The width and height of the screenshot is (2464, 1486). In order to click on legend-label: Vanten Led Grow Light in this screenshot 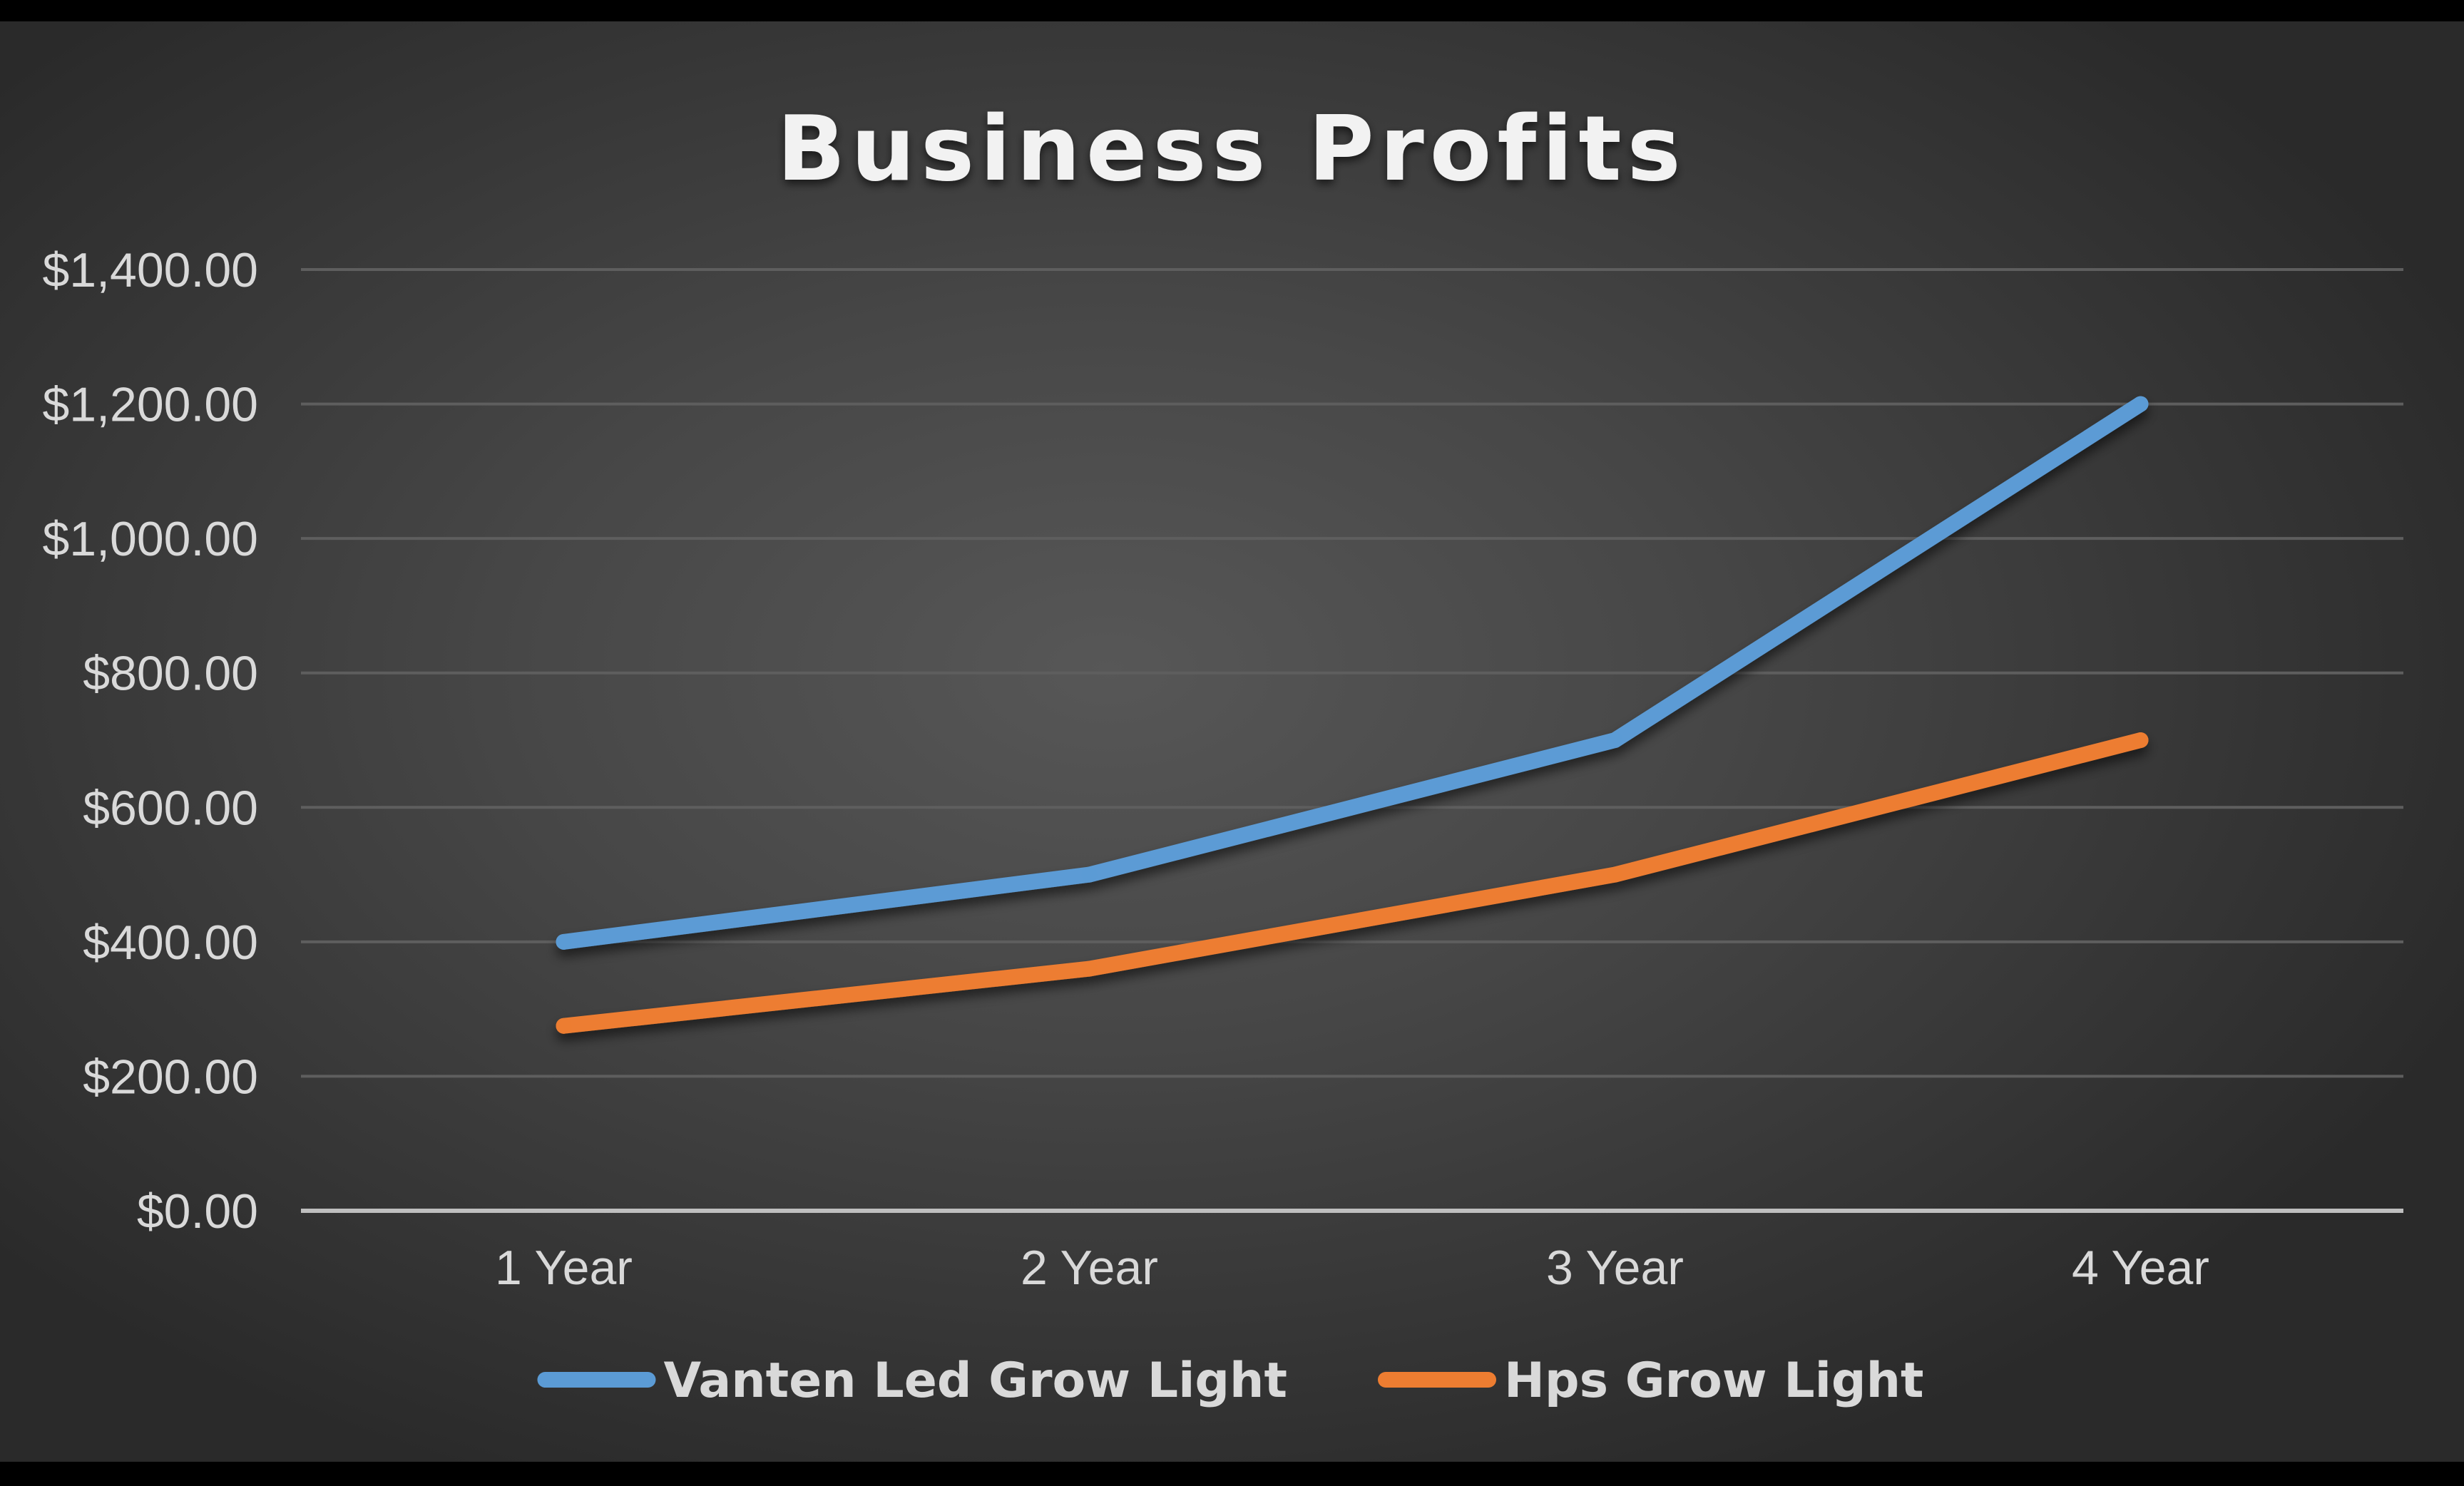, I will do `click(975, 1381)`.